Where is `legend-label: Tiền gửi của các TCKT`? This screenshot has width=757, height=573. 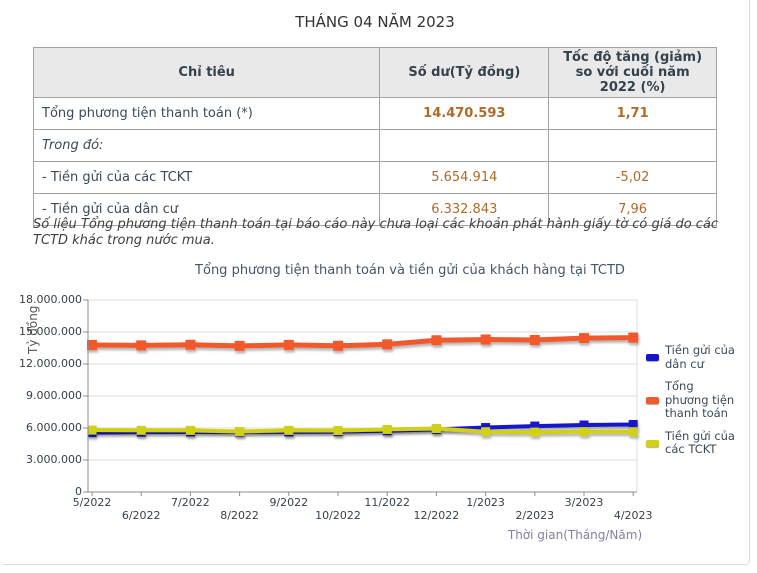
legend-label: Tiền gửi của các TCKT is located at coordinates (700, 442).